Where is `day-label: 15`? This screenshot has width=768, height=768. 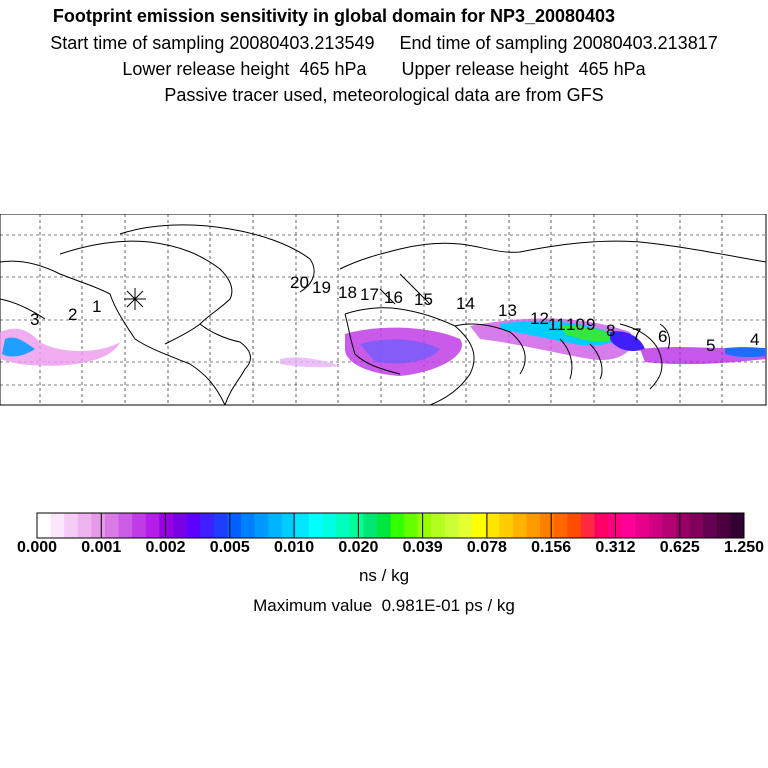 day-label: 15 is located at coordinates (423, 299).